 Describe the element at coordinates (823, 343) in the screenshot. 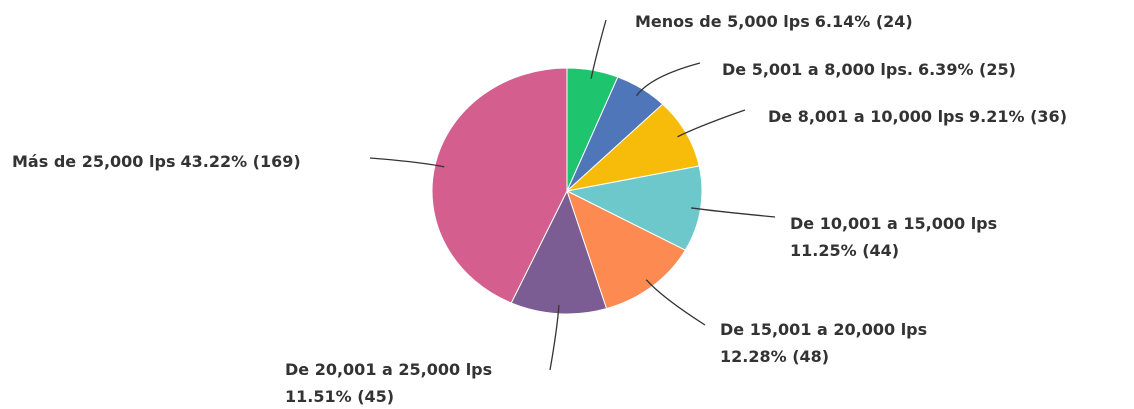

I see `data-label: De 15,001 a 20,000 lps 12.28% (48)` at that location.